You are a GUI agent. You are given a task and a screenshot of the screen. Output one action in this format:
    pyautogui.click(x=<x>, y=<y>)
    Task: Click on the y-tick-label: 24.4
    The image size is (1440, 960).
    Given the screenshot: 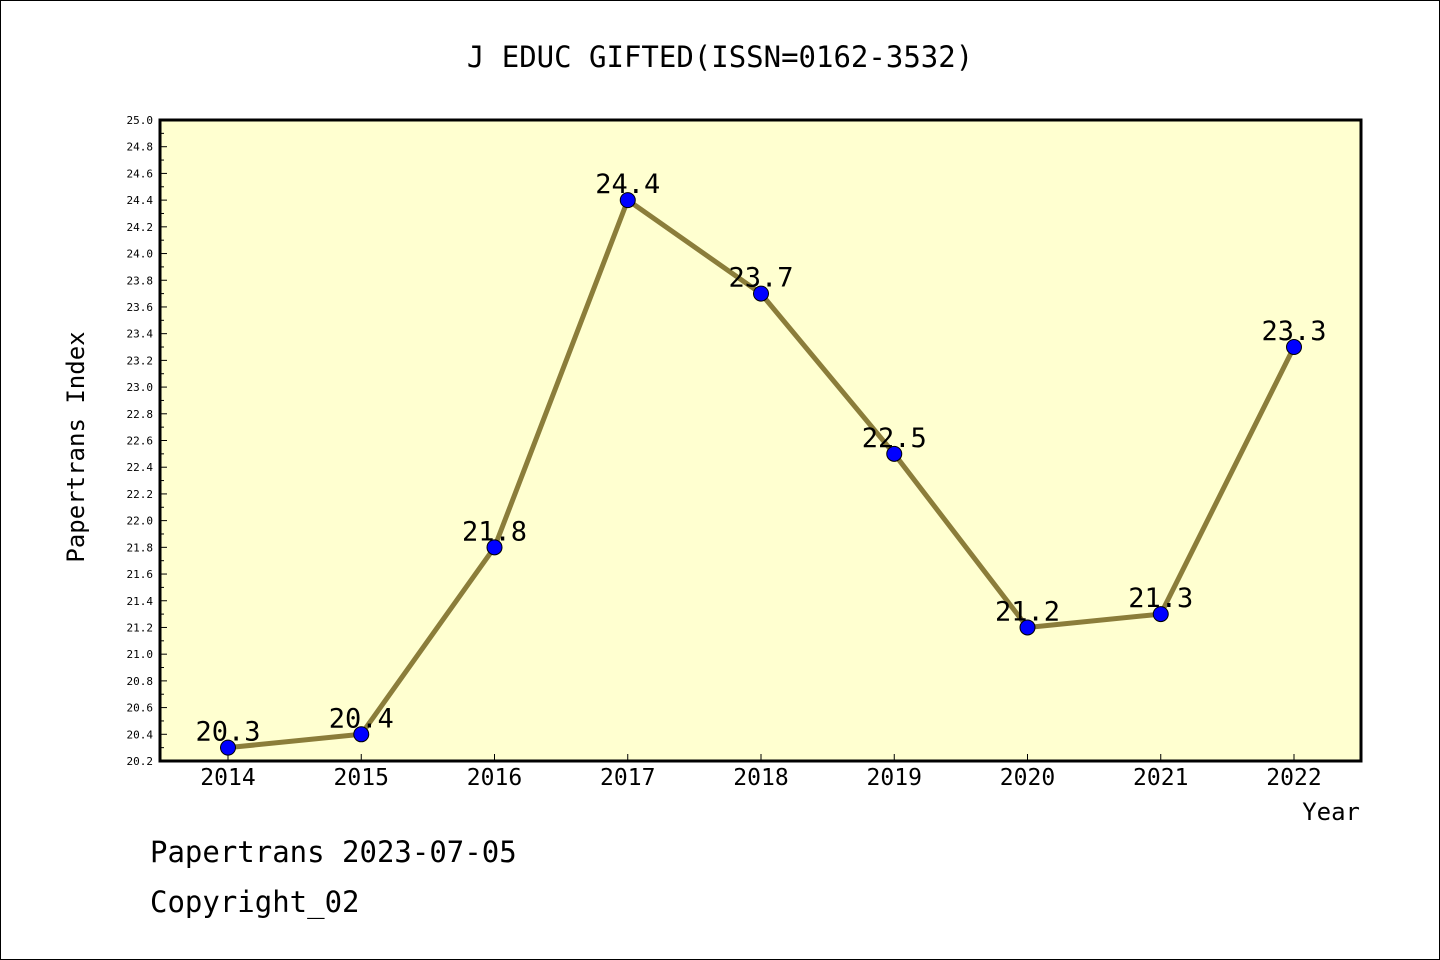 What is the action you would take?
    pyautogui.click(x=140, y=200)
    